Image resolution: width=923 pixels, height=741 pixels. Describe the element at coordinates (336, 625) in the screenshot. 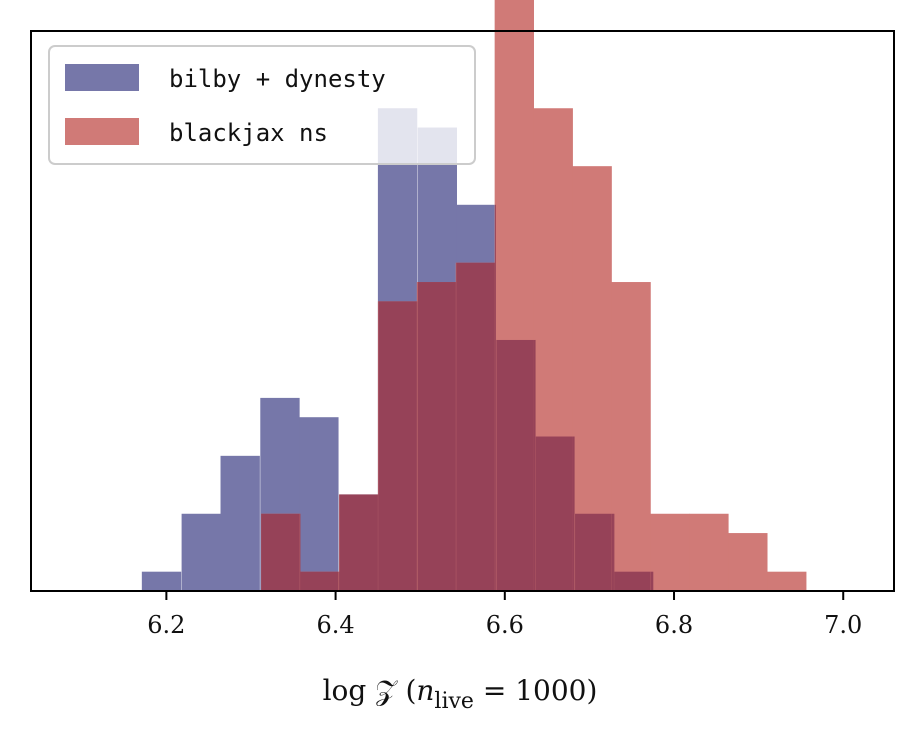

I see `x-tick-label: 6.4` at that location.